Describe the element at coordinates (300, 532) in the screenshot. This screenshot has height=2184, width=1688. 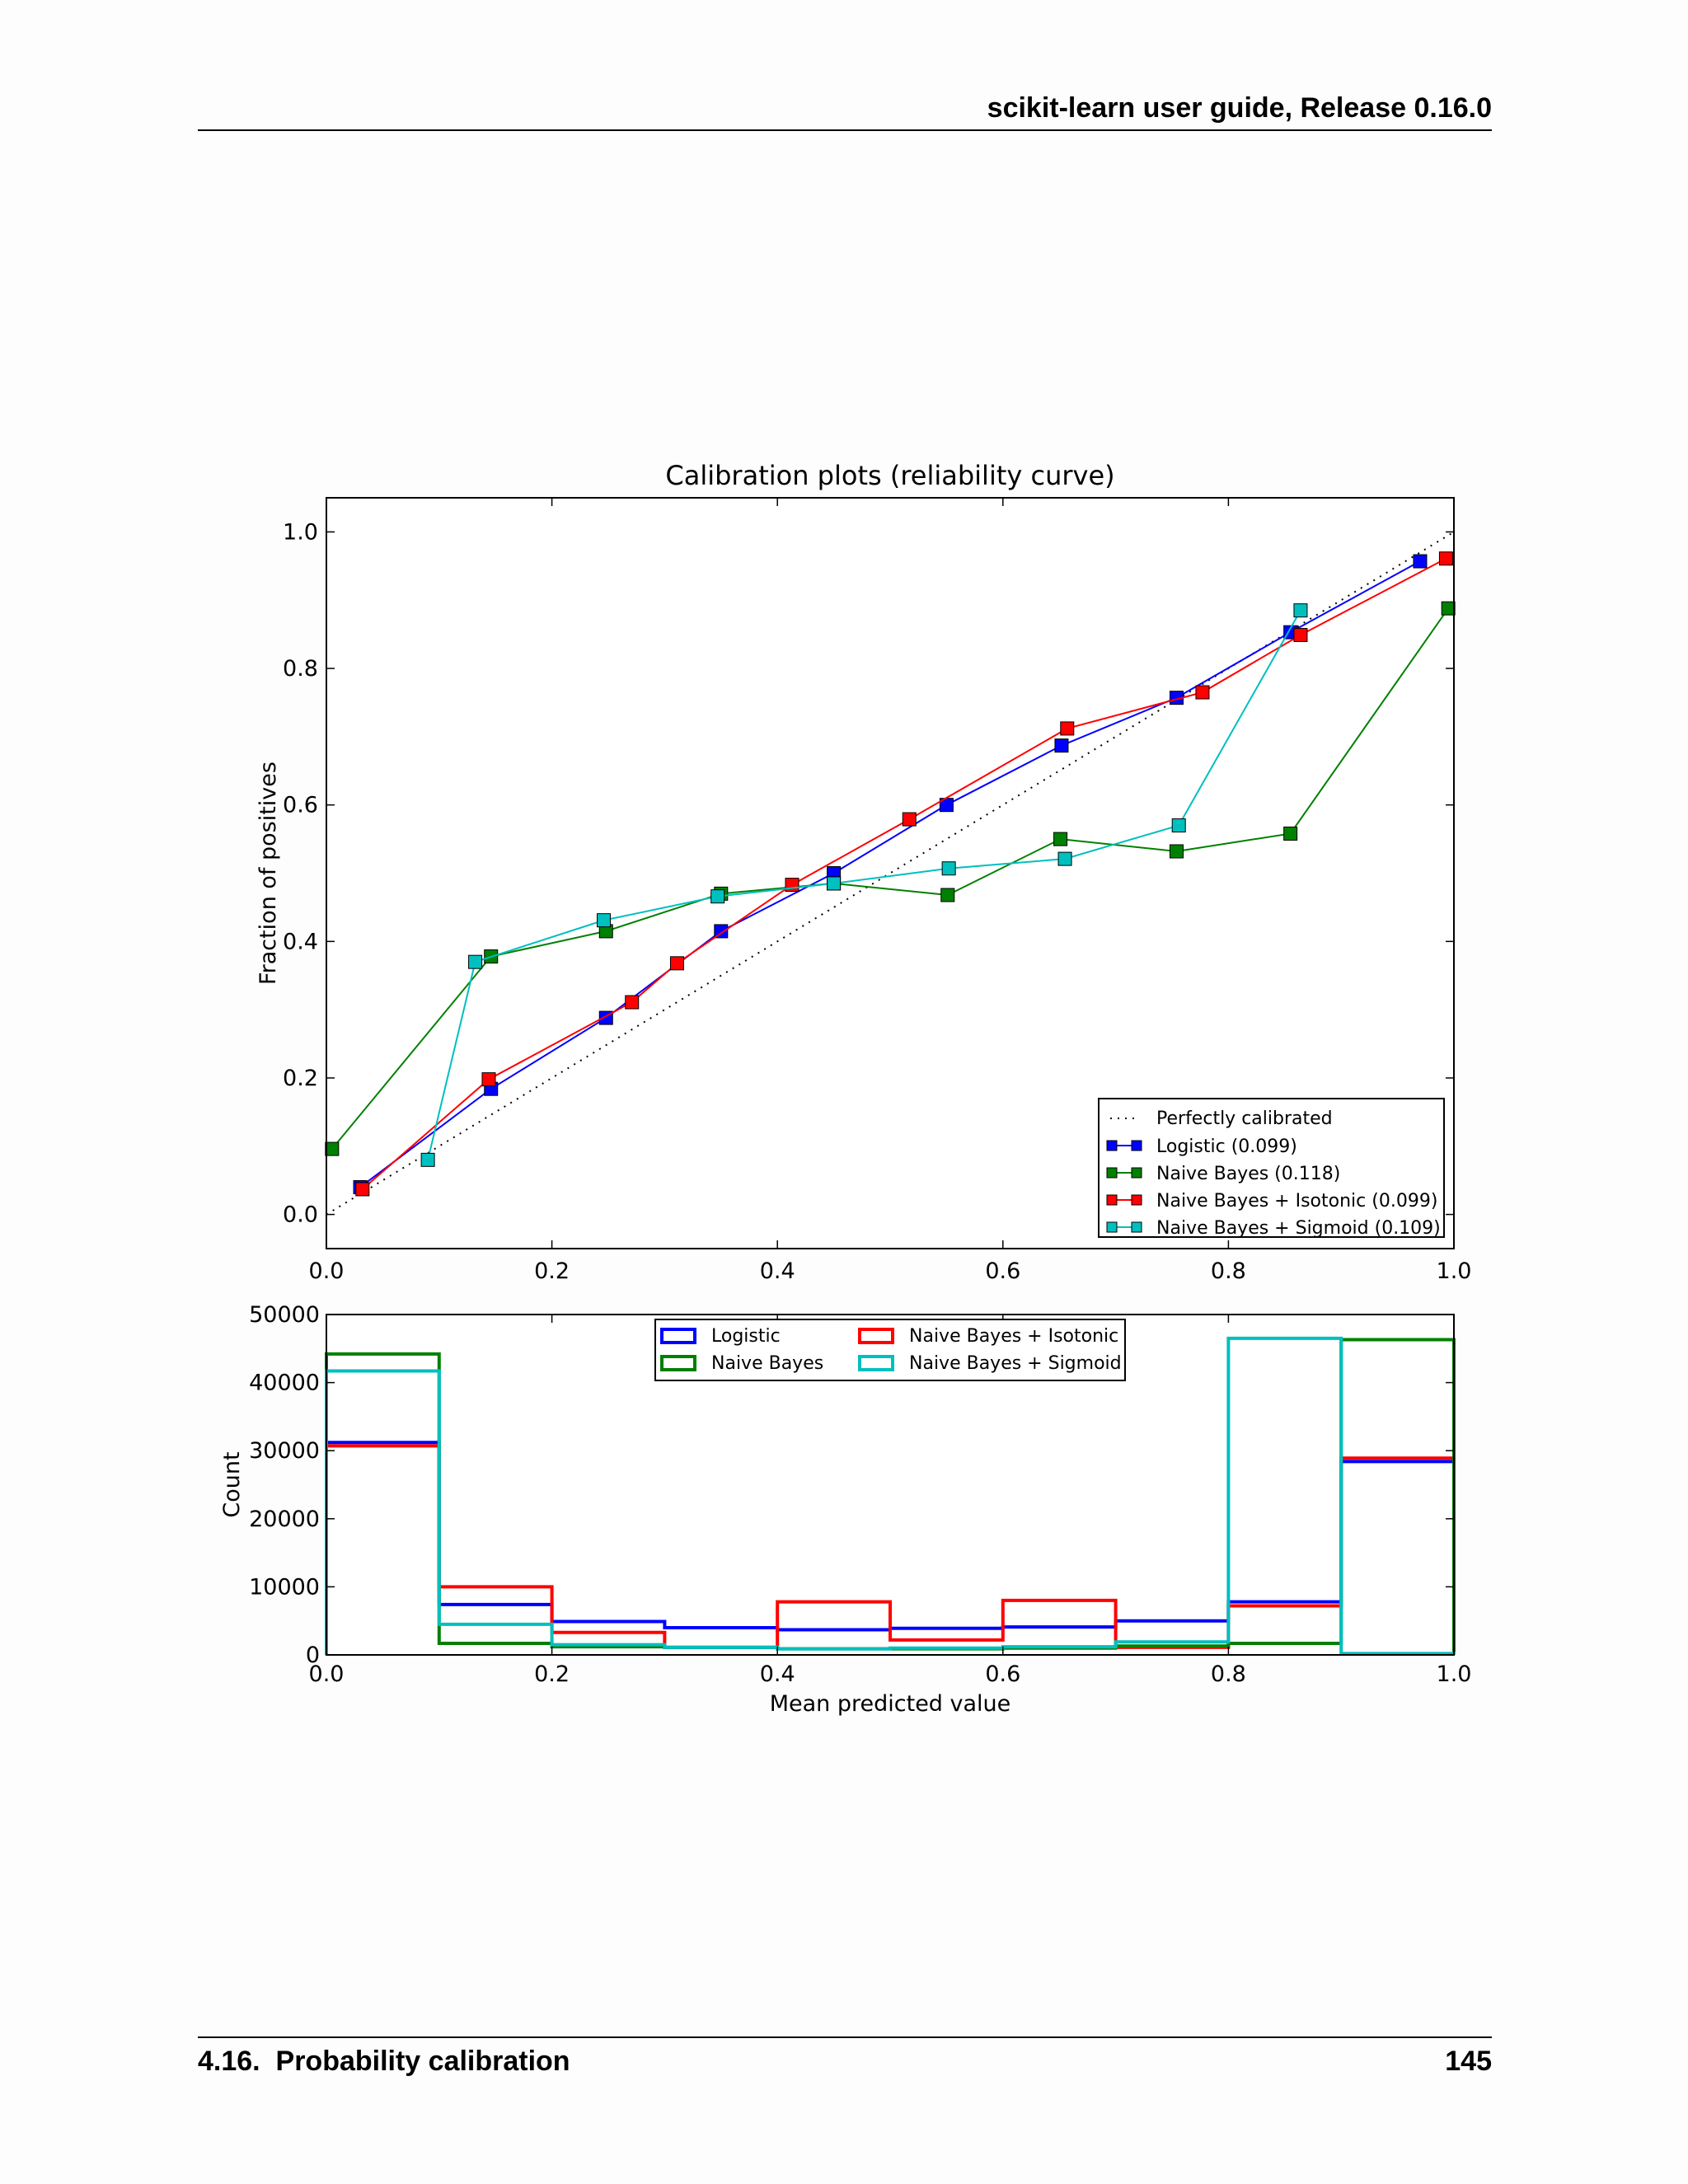
I see `y-tick-label: 1.0` at that location.